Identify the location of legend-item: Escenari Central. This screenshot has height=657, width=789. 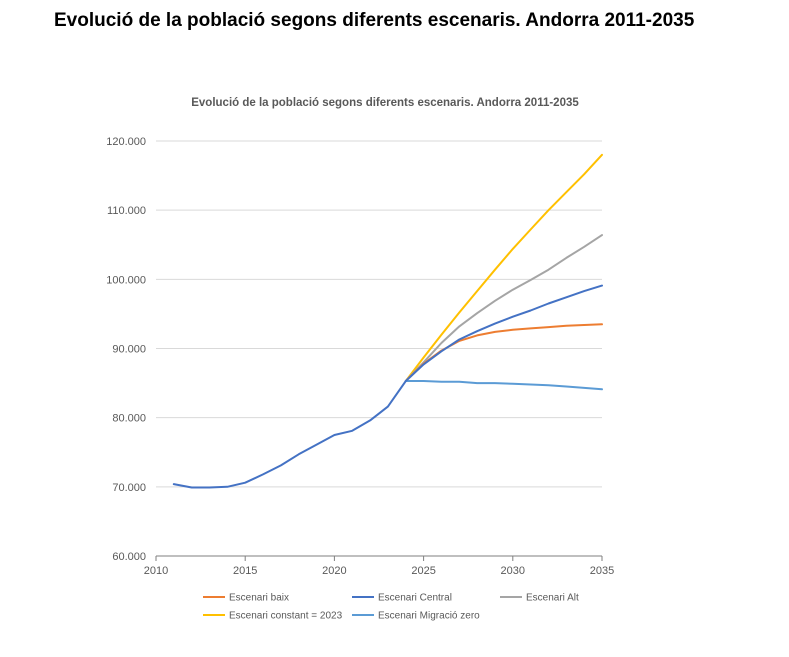
(402, 598).